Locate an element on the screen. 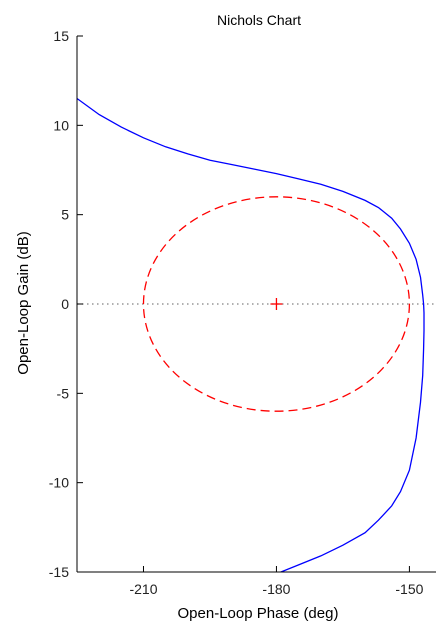 The height and width of the screenshot is (628, 438). x-tick-label: -210 is located at coordinates (143, 589).